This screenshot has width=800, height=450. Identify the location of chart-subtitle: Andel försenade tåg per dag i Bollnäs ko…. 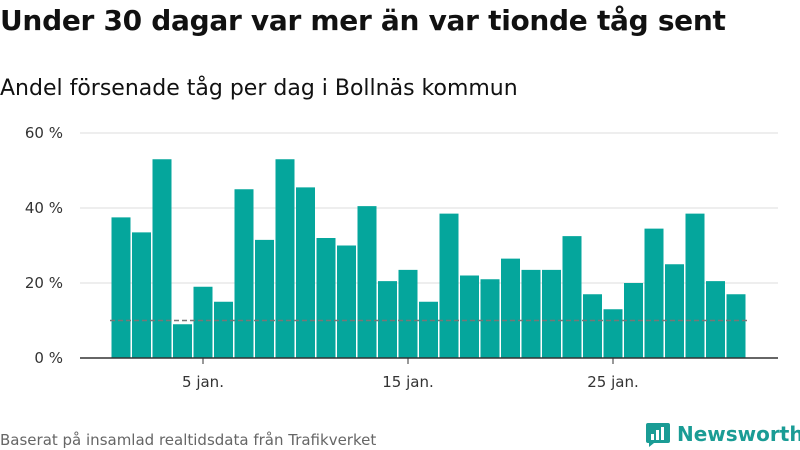
(259, 88).